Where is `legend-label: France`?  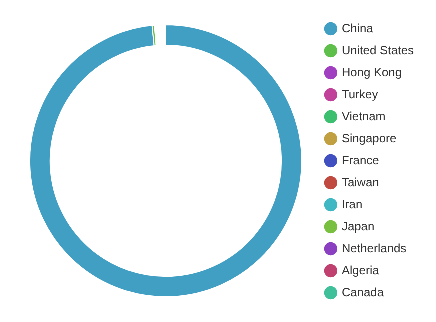
legend-label: France is located at coordinates (361, 160).